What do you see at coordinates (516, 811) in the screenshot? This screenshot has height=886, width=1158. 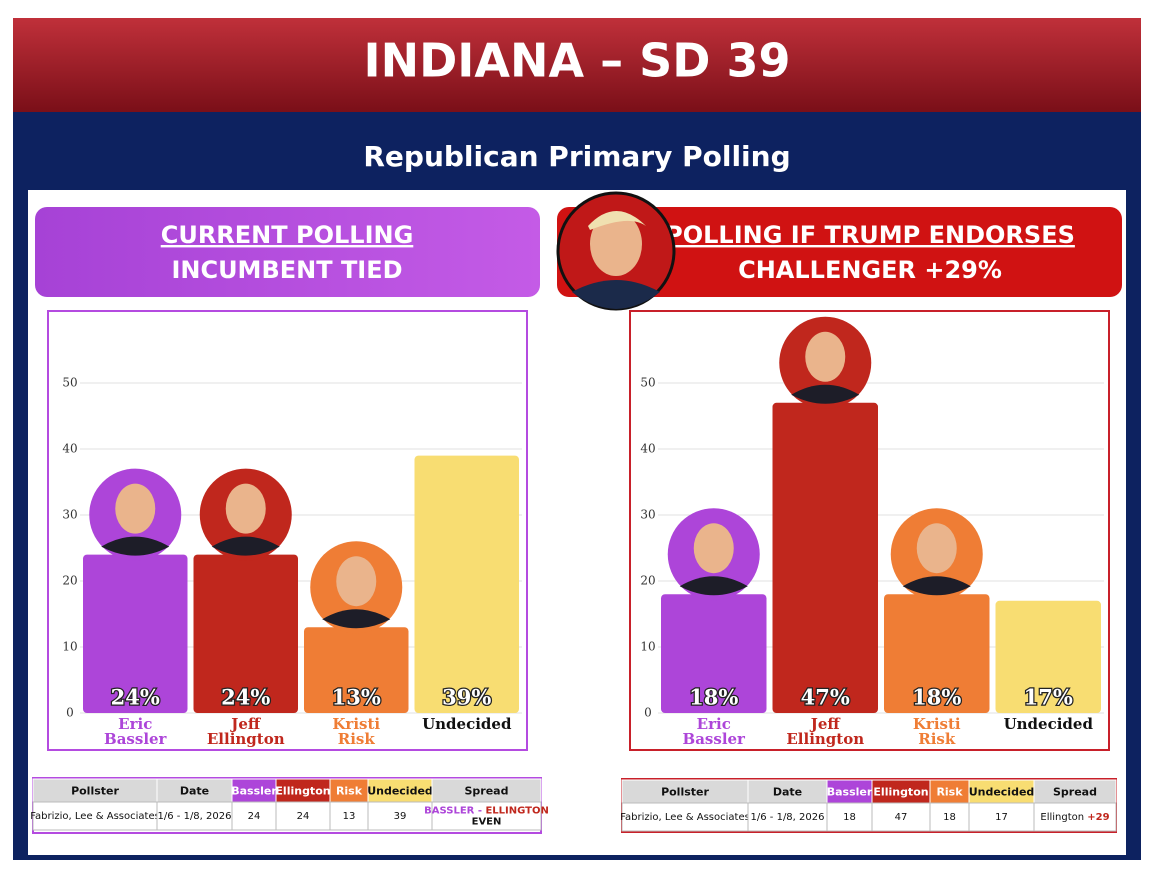 I see `spread-part: ELLINGTON` at bounding box center [516, 811].